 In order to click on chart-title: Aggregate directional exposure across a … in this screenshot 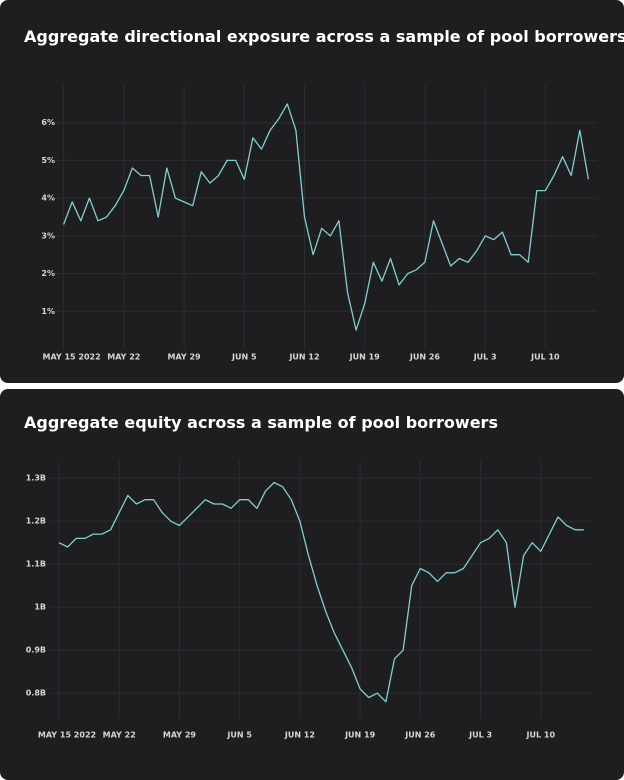, I will do `click(324, 36)`.